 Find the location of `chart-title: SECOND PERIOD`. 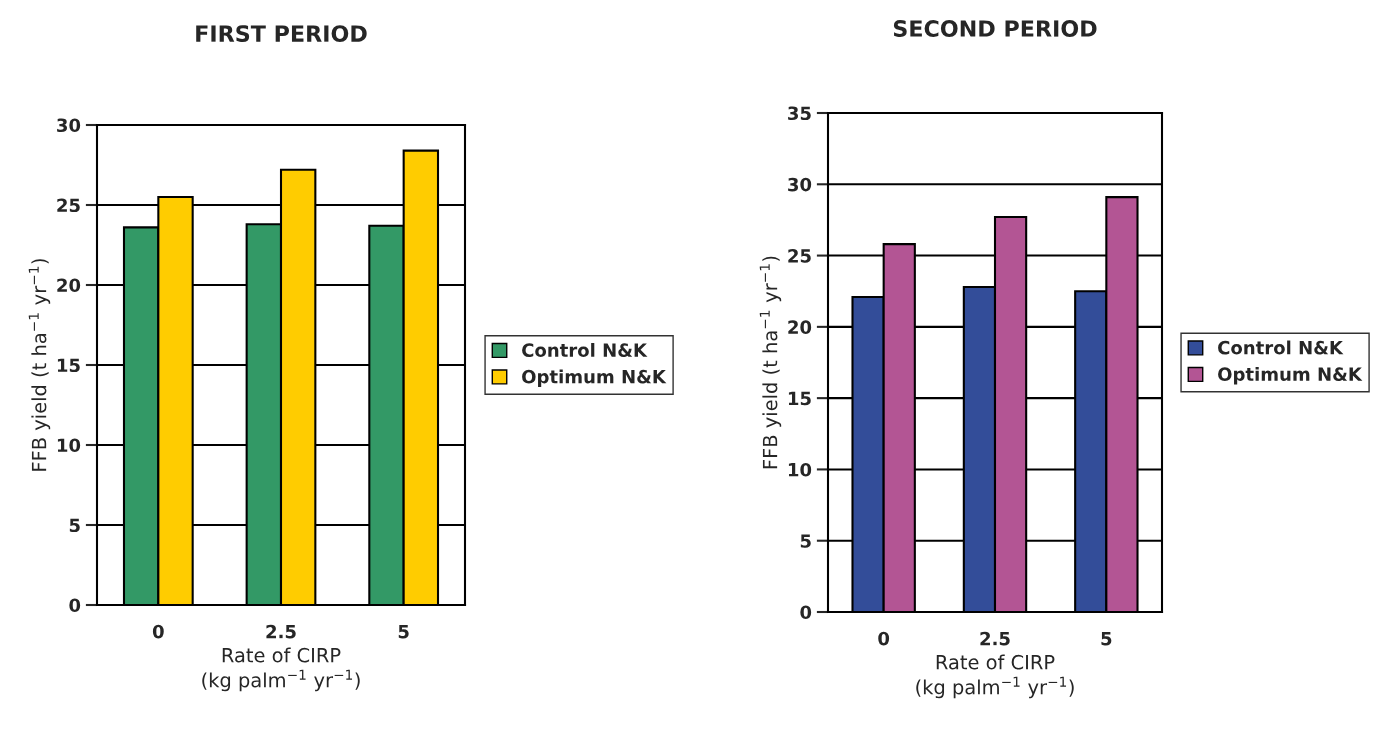

chart-title: SECOND PERIOD is located at coordinates (995, 28).